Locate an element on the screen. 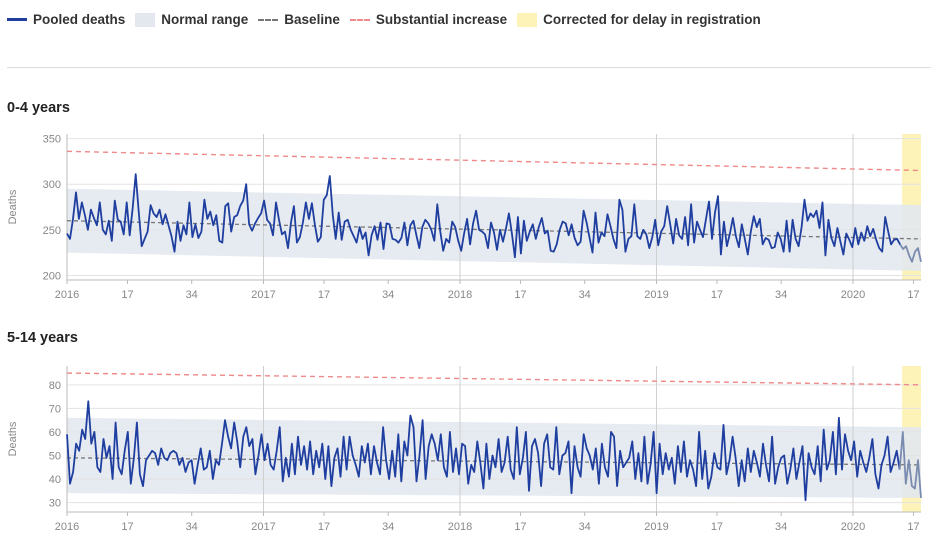  y-tick-label: 80 is located at coordinates (55, 386).